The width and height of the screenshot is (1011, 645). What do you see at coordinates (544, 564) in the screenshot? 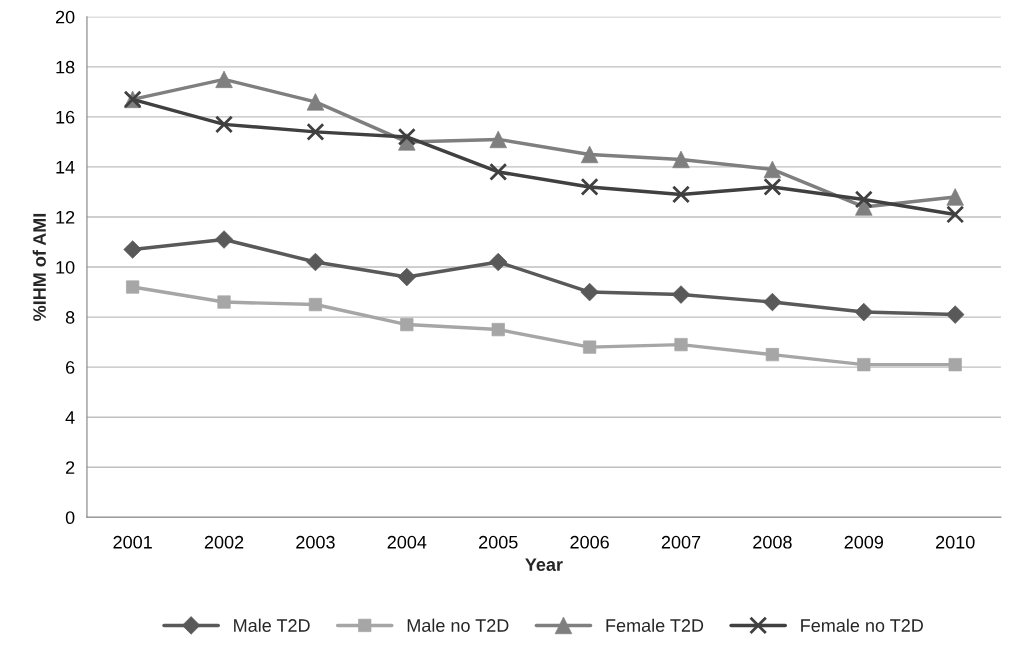
I see `x-axis-title: Year` at bounding box center [544, 564].